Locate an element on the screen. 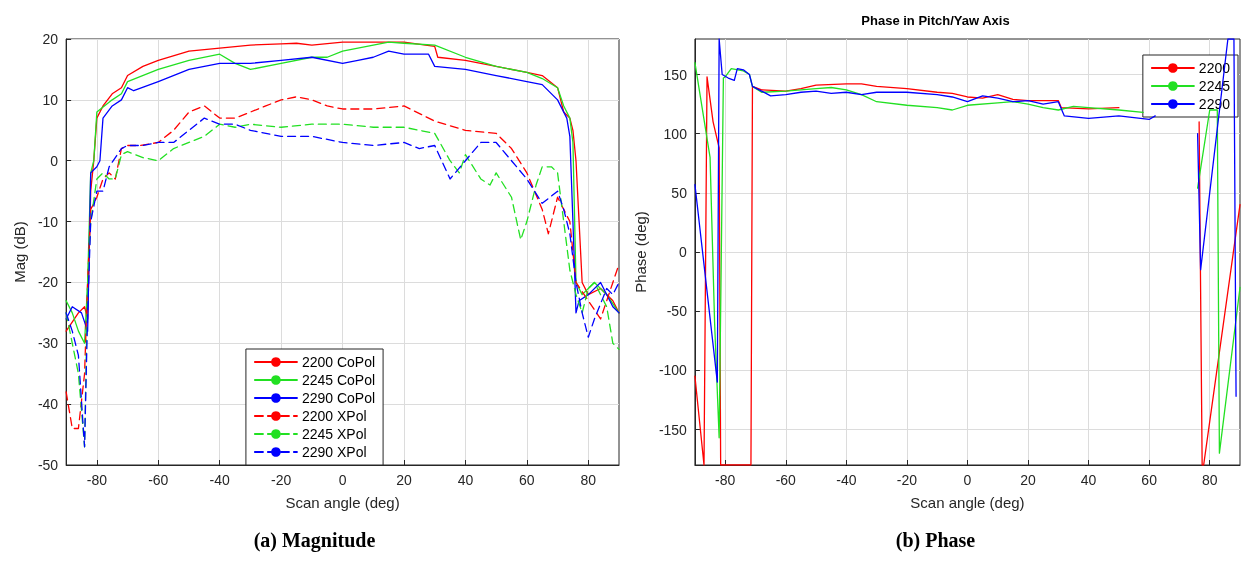  y-tick-label: -40 is located at coordinates (48, 404).